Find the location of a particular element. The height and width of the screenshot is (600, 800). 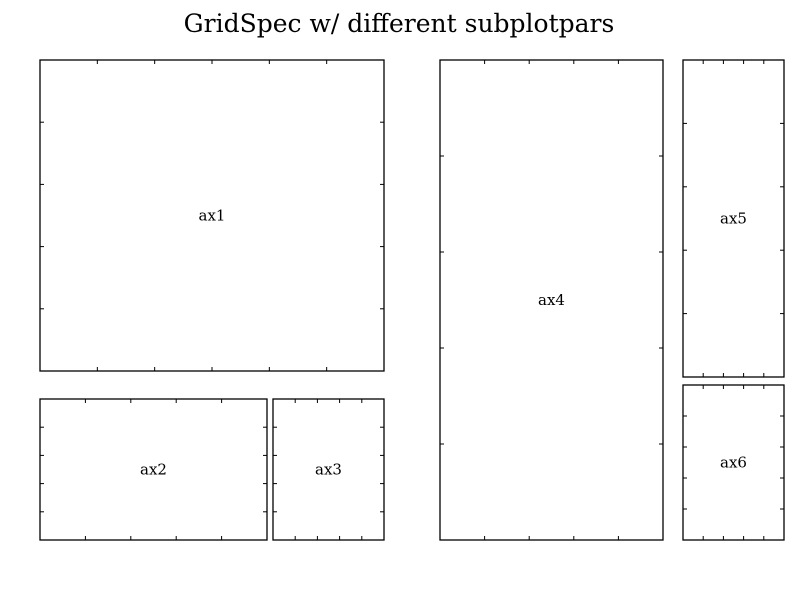

axes-label: ax1 is located at coordinates (212, 216).